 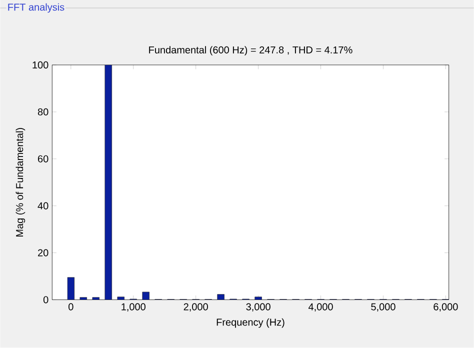 What do you see at coordinates (36, 8) in the screenshot?
I see `text: FFT analysis` at bounding box center [36, 8].